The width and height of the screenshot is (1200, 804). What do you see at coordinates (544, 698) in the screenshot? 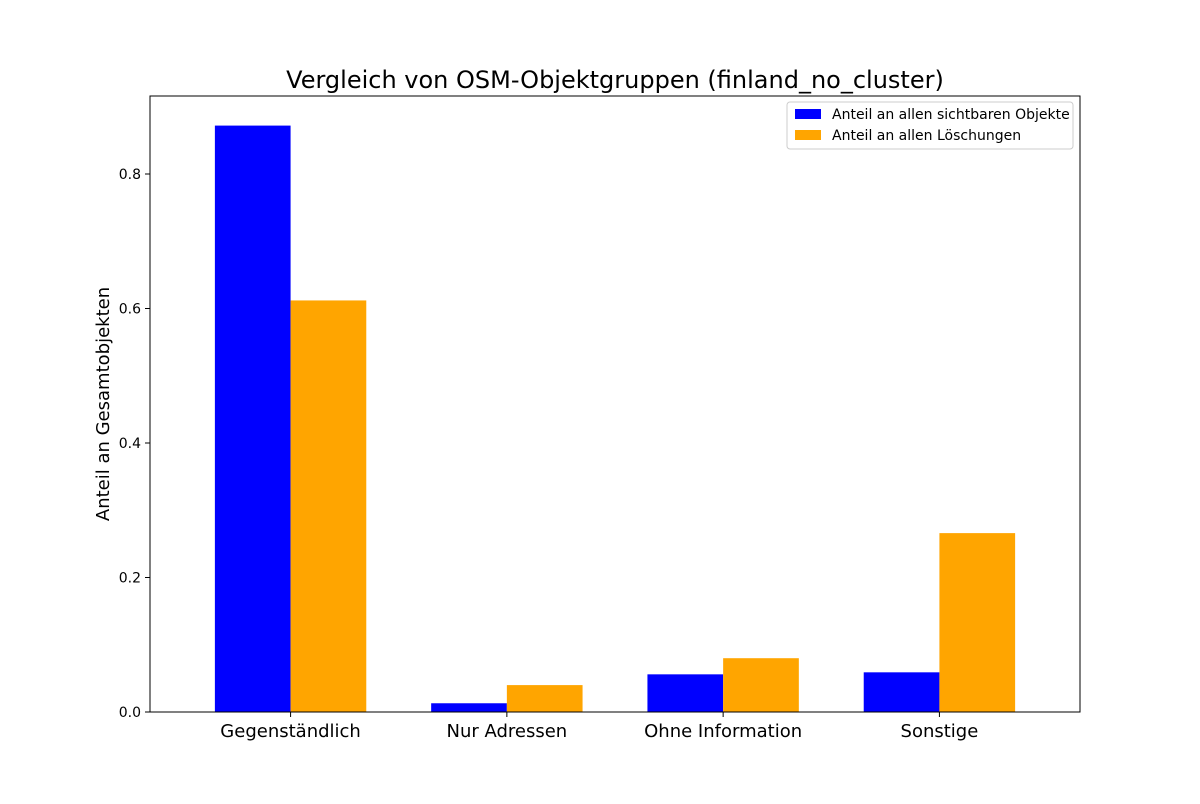
I see `bar-deletions-nur-adressen` at bounding box center [544, 698].